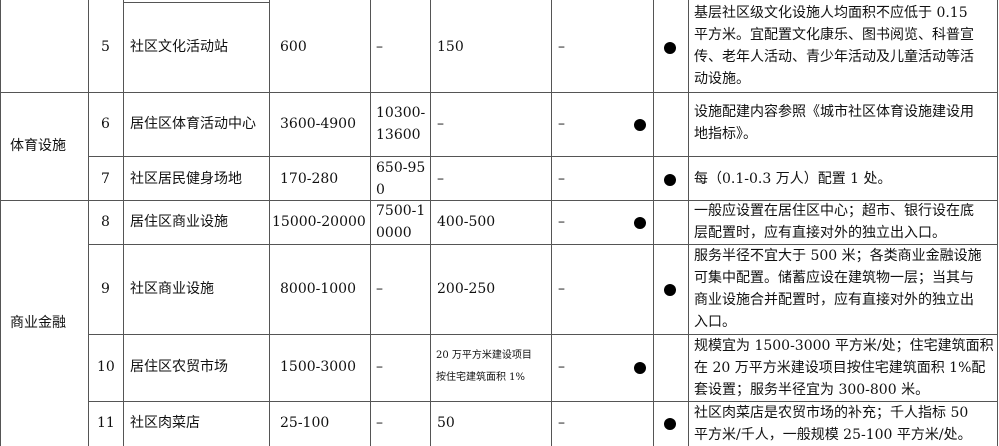 Image resolution: width=999 pixels, height=446 pixels. I want to click on group-label-sports: 体育设施, so click(38, 146).